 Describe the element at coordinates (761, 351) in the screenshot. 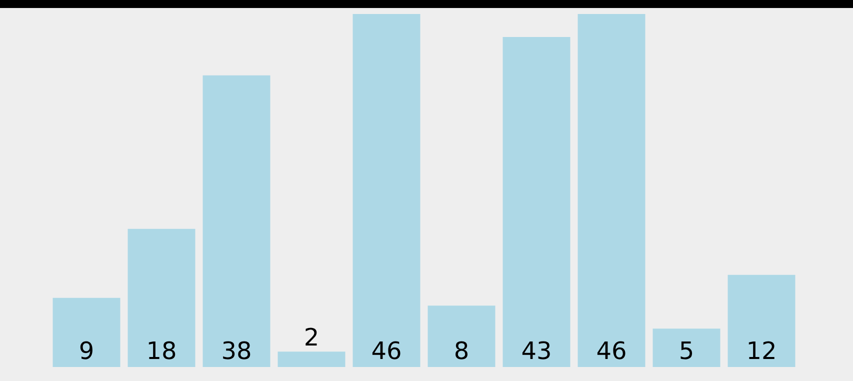

I see `data-label: 12` at that location.